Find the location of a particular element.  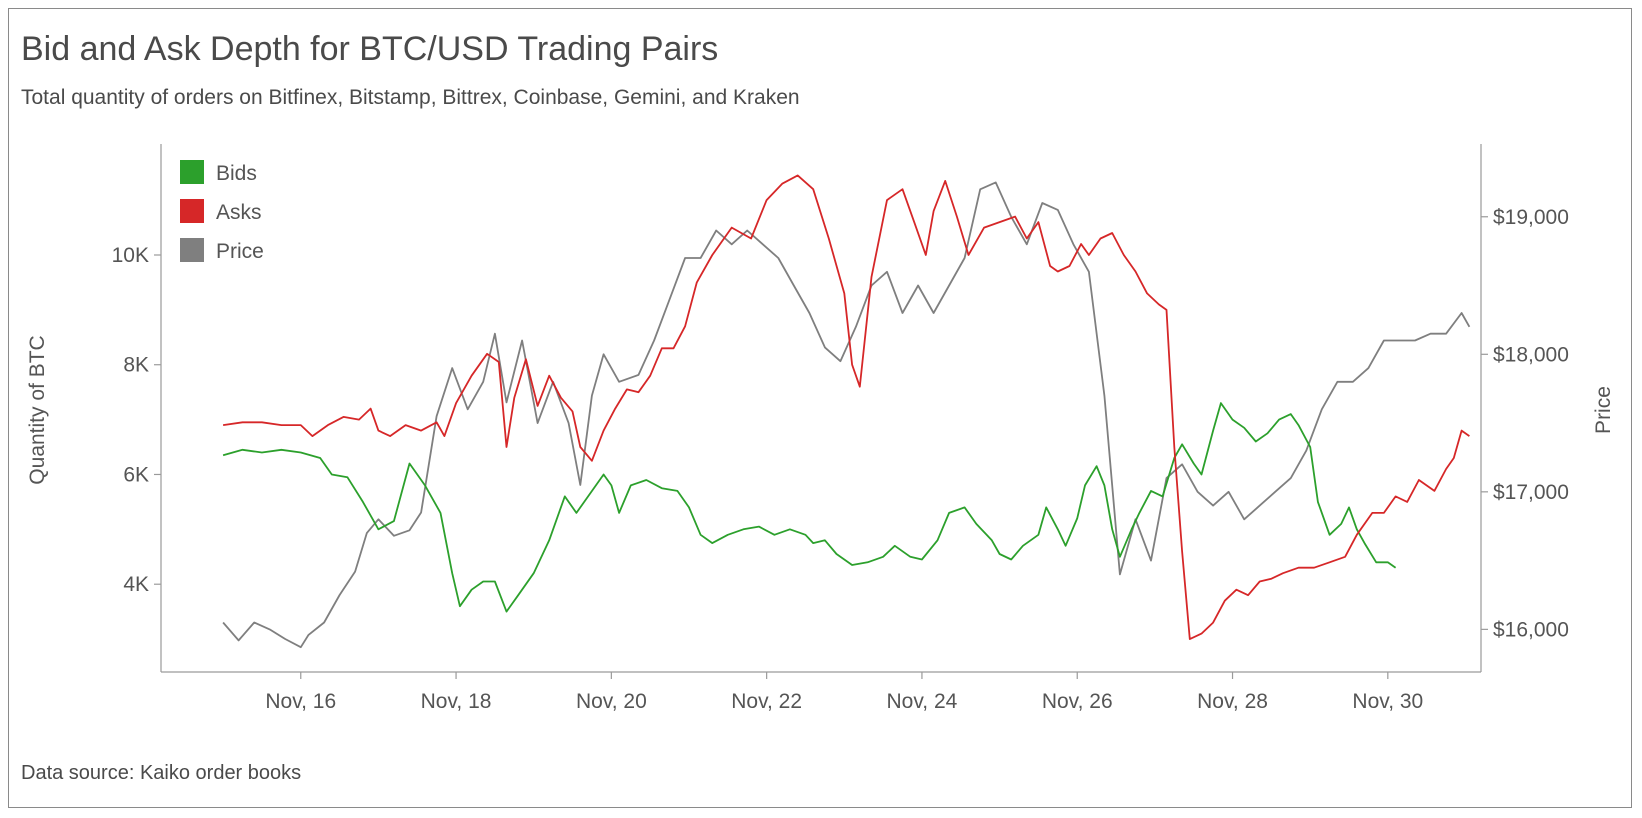

x-tick-label: Nov, 20 is located at coordinates (611, 701).